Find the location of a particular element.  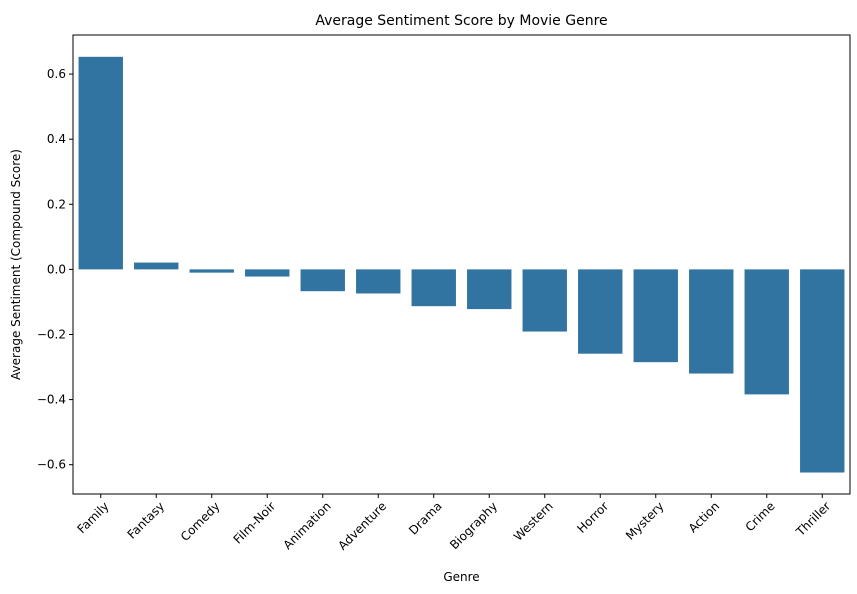

x-tick-label: Horror is located at coordinates (592, 517).